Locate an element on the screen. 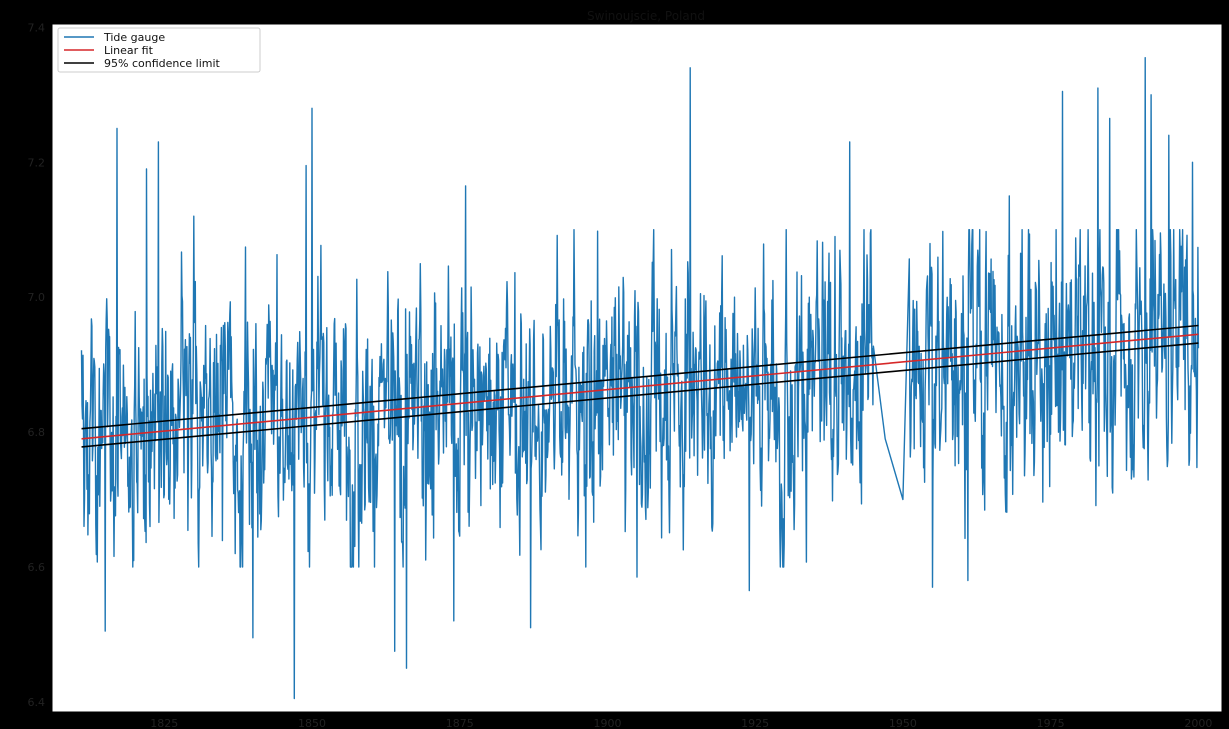 This screenshot has width=1229, height=729. x-tick-label: 1925 is located at coordinates (755, 723).